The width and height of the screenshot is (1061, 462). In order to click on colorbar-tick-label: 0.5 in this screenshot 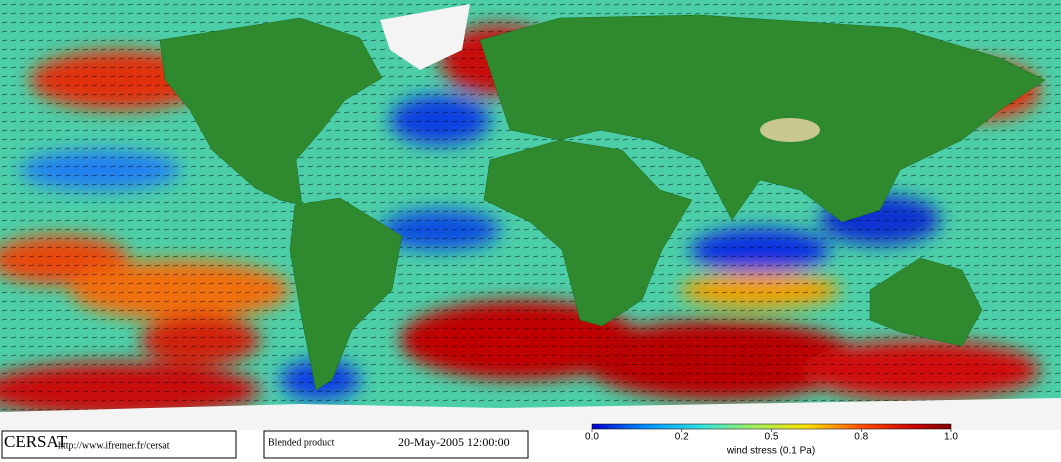, I will do `click(772, 437)`.